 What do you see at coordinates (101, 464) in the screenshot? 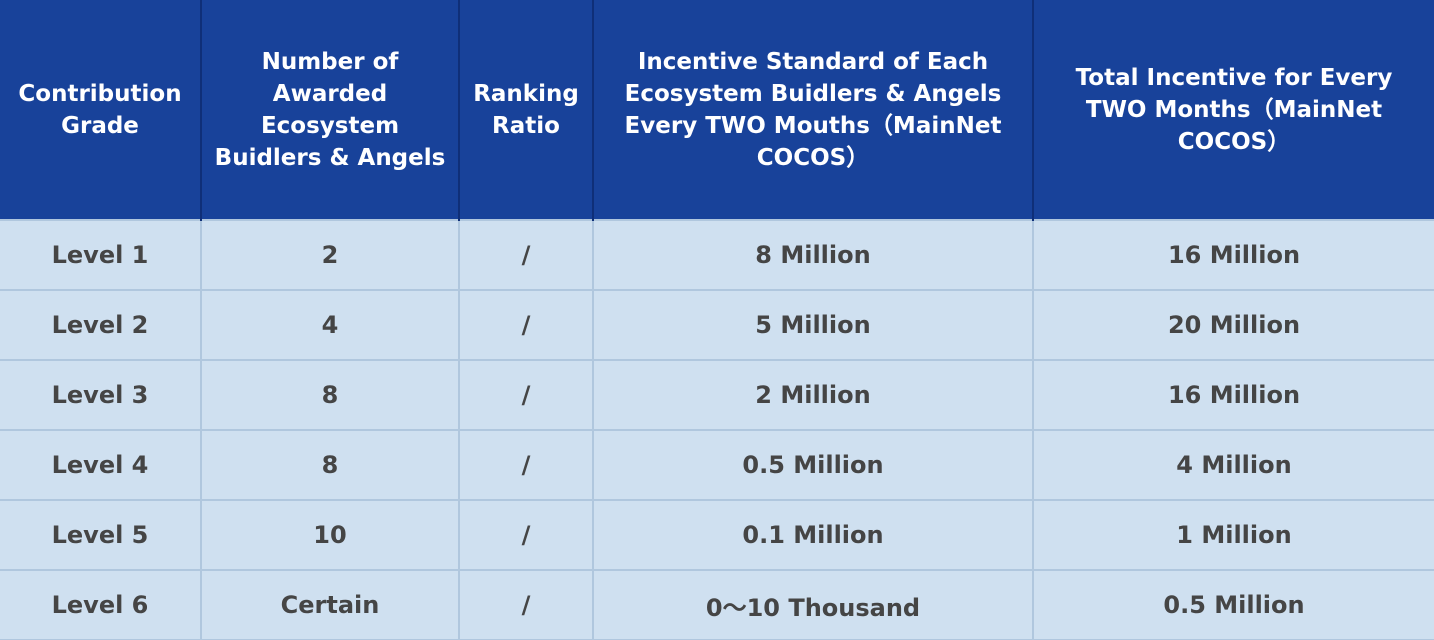
I see `cell-grade: Level 4` at bounding box center [101, 464].